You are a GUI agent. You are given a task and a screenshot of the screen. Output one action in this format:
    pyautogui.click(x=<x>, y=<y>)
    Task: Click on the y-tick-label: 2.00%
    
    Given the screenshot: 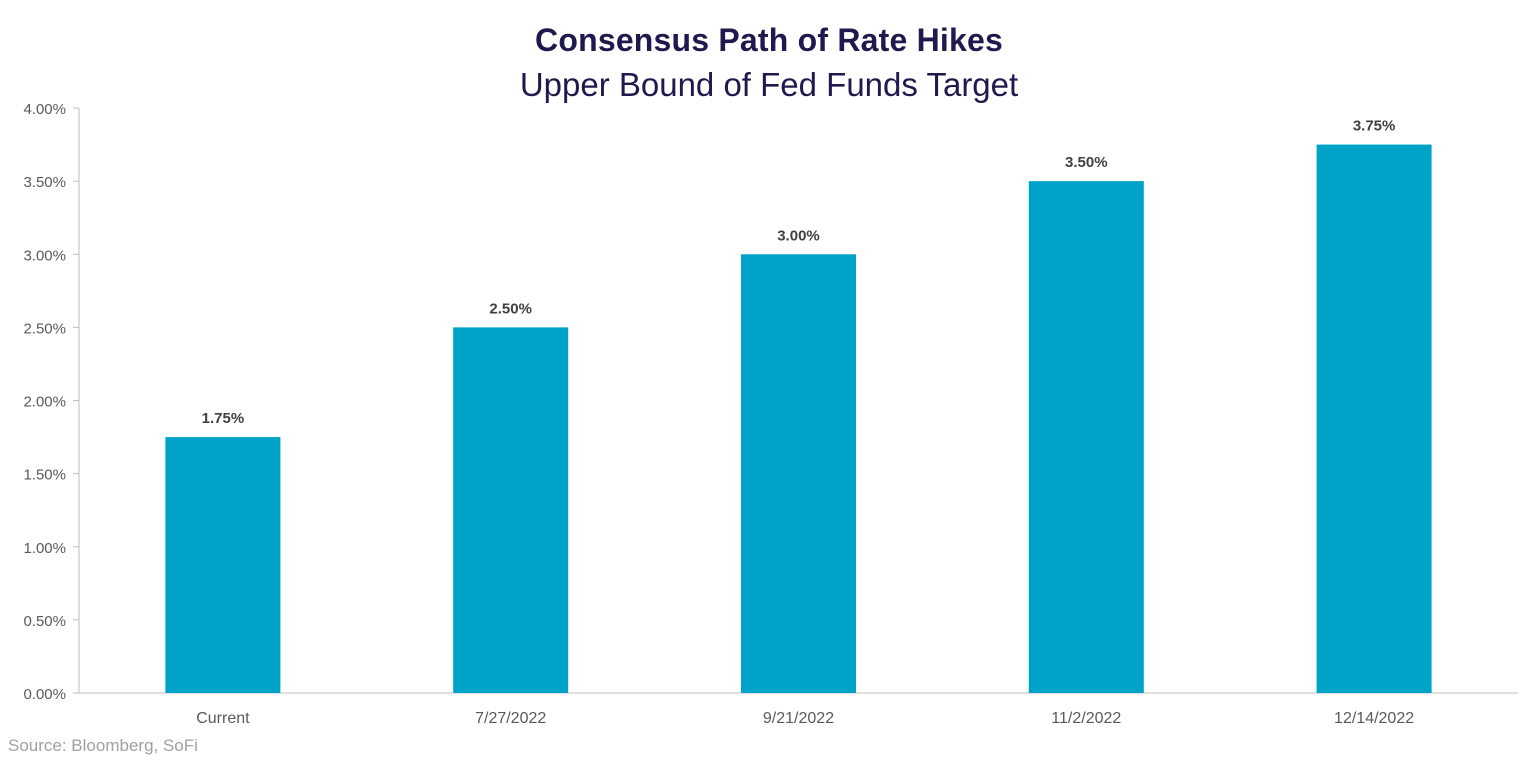 What is the action you would take?
    pyautogui.click(x=44, y=402)
    